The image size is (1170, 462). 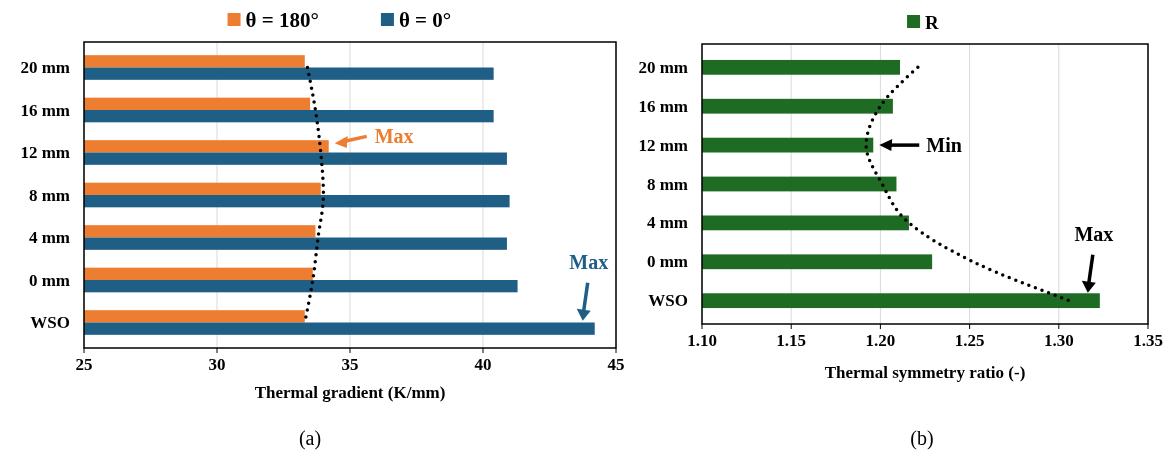 What do you see at coordinates (1148, 340) in the screenshot?
I see `x-tick-label: 1.35` at bounding box center [1148, 340].